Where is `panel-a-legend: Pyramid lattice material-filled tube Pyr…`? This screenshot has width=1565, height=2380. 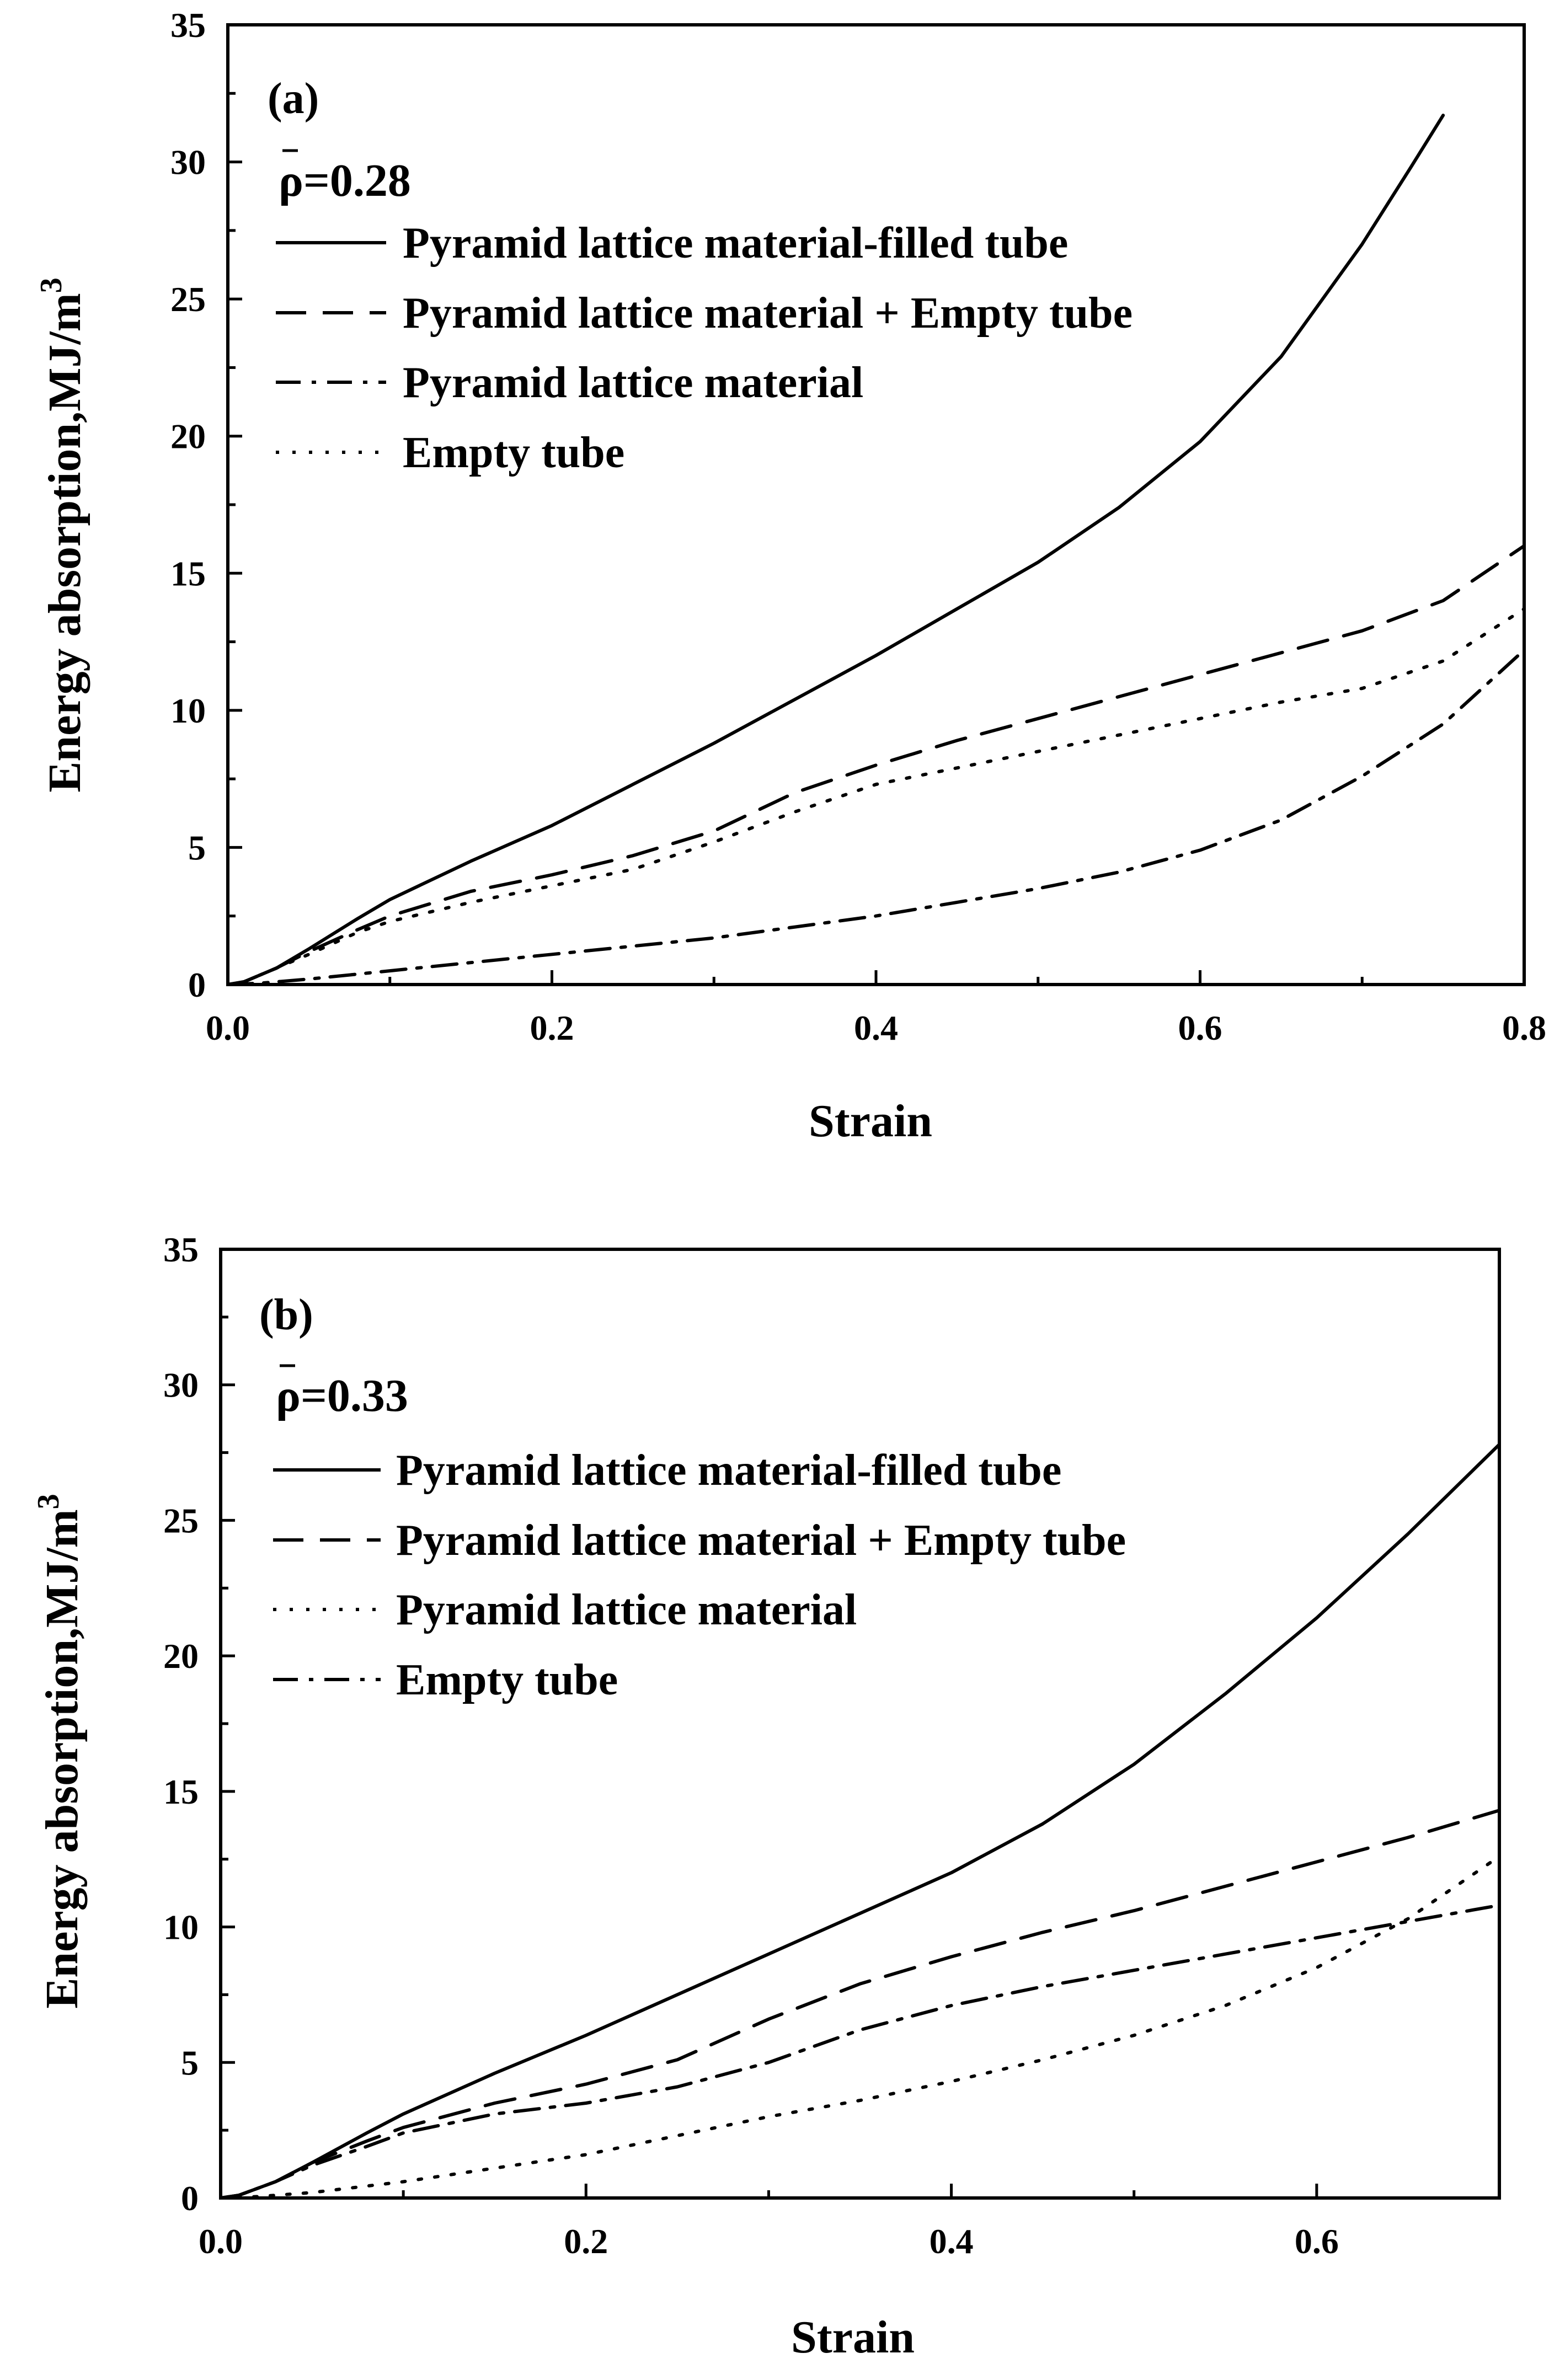 panel-a-legend: Pyramid lattice material-filled tube Pyr… is located at coordinates (704, 348).